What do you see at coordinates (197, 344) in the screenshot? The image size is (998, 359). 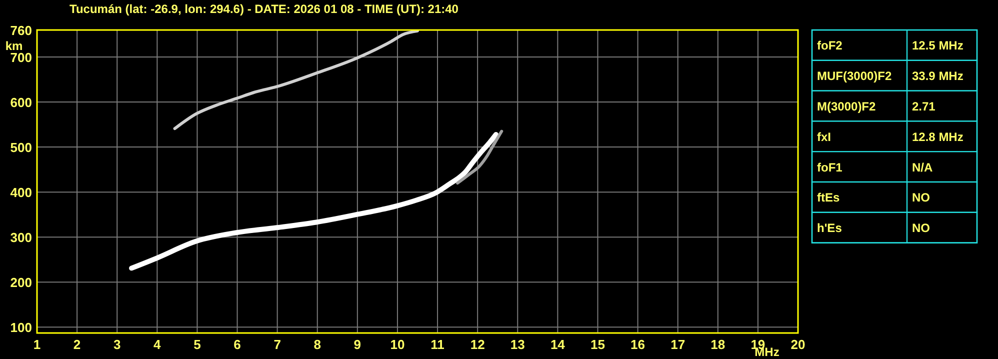 I see `x-tick-label: 5` at bounding box center [197, 344].